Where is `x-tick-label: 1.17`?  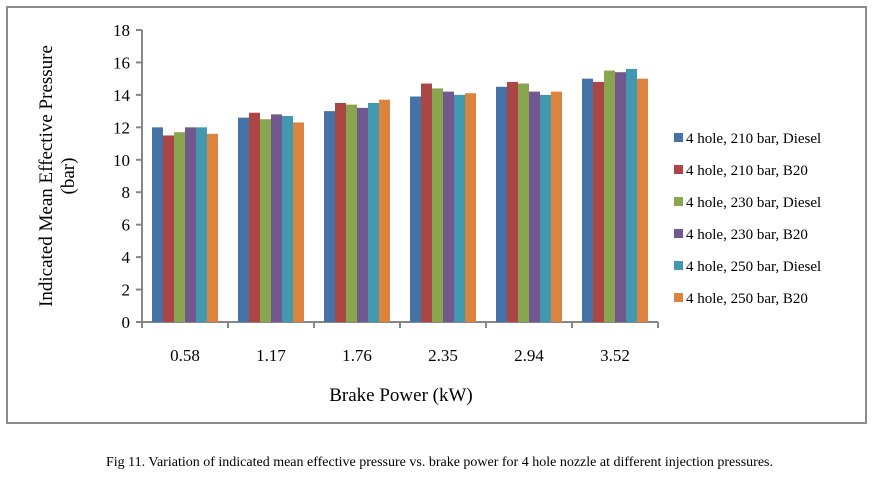 x-tick-label: 1.17 is located at coordinates (271, 355).